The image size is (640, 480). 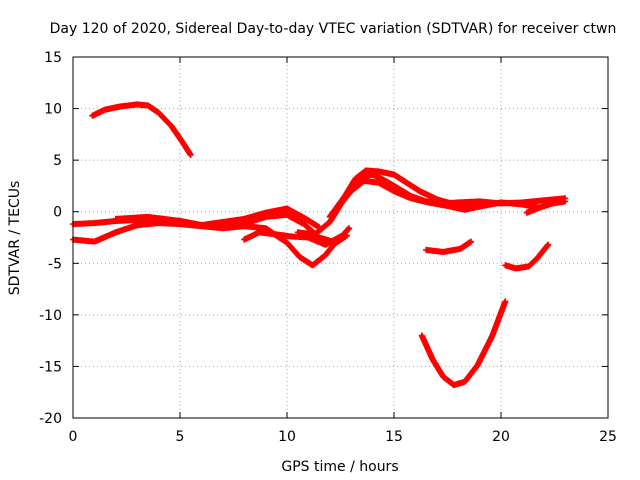 What do you see at coordinates (394, 437) in the screenshot?
I see `x-tick-label: 15` at bounding box center [394, 437].